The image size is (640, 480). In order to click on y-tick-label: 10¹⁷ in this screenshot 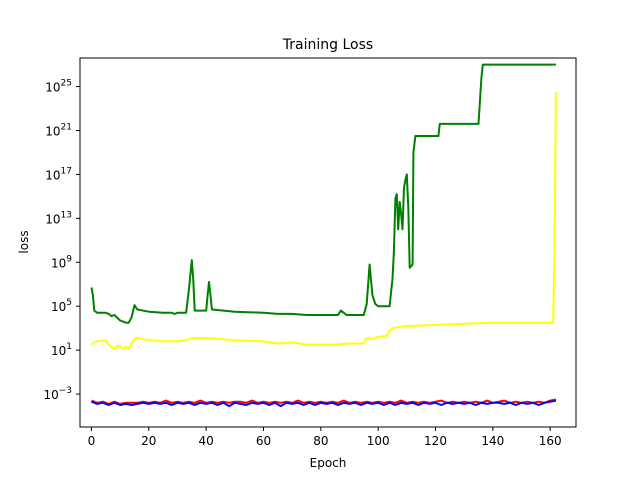, I will do `click(58, 174)`.